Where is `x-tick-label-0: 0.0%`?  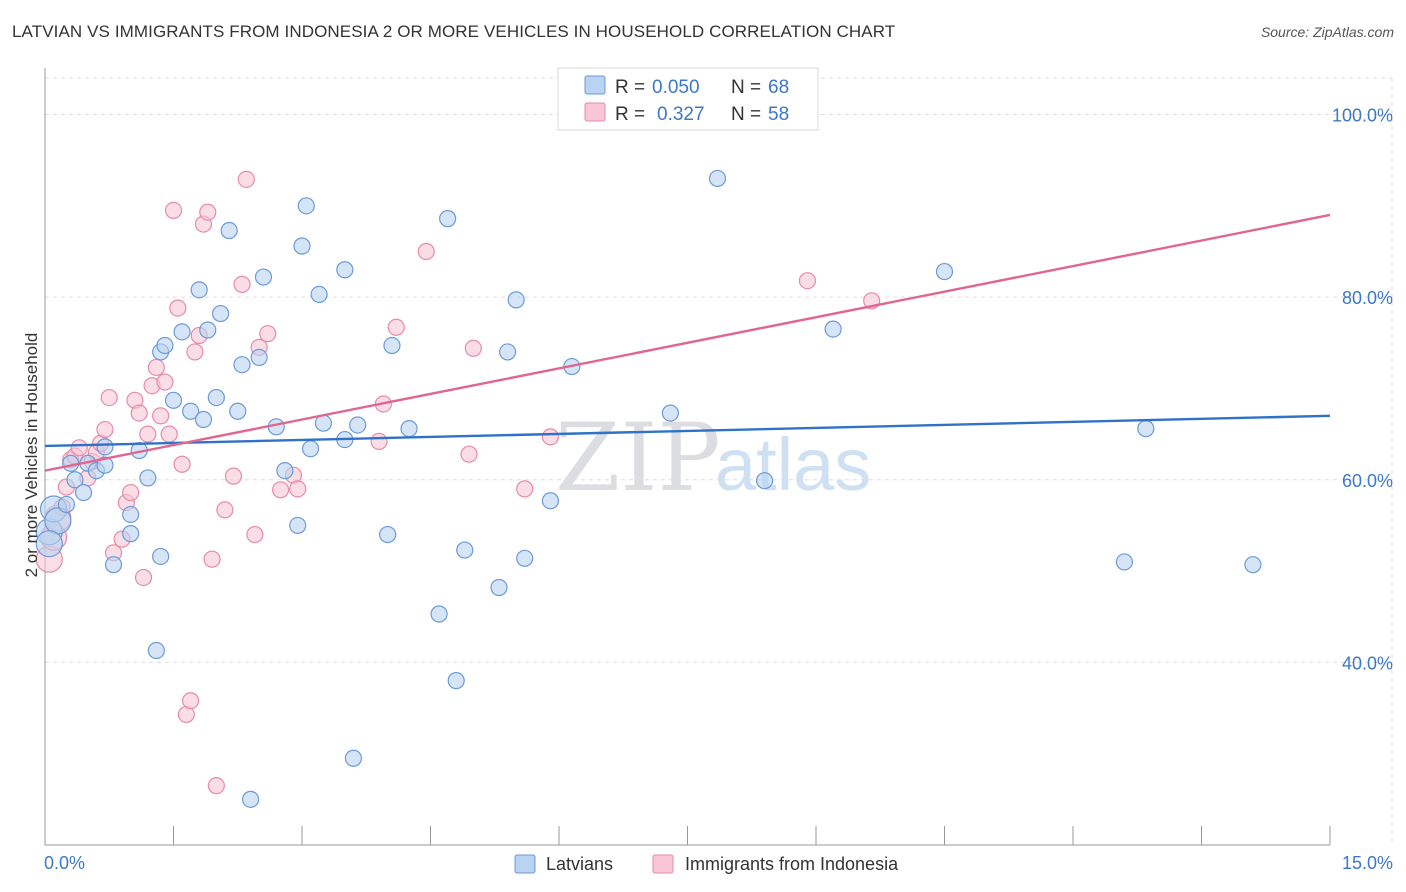 x-tick-label-0: 0.0% is located at coordinates (64, 863).